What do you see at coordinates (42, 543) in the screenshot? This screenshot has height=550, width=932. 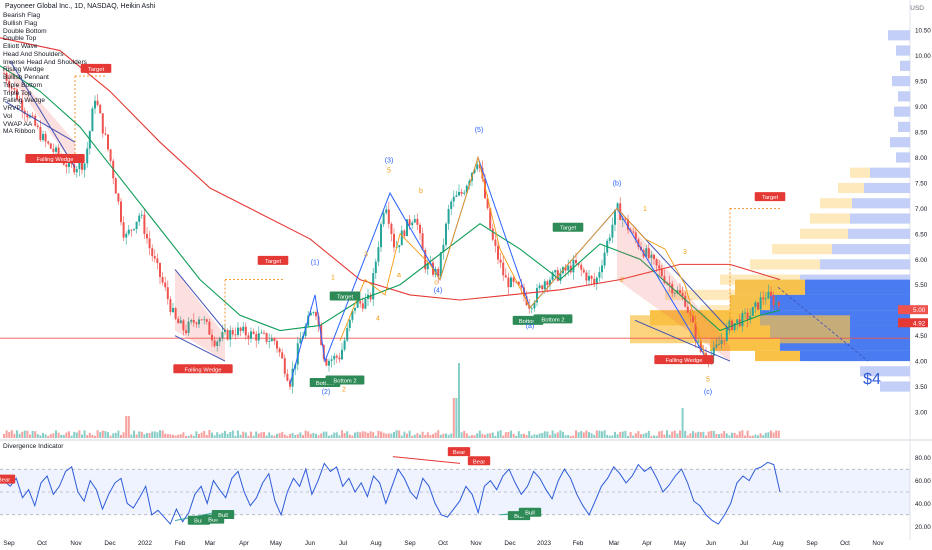 I see `x-tick-label: Oct` at bounding box center [42, 543].